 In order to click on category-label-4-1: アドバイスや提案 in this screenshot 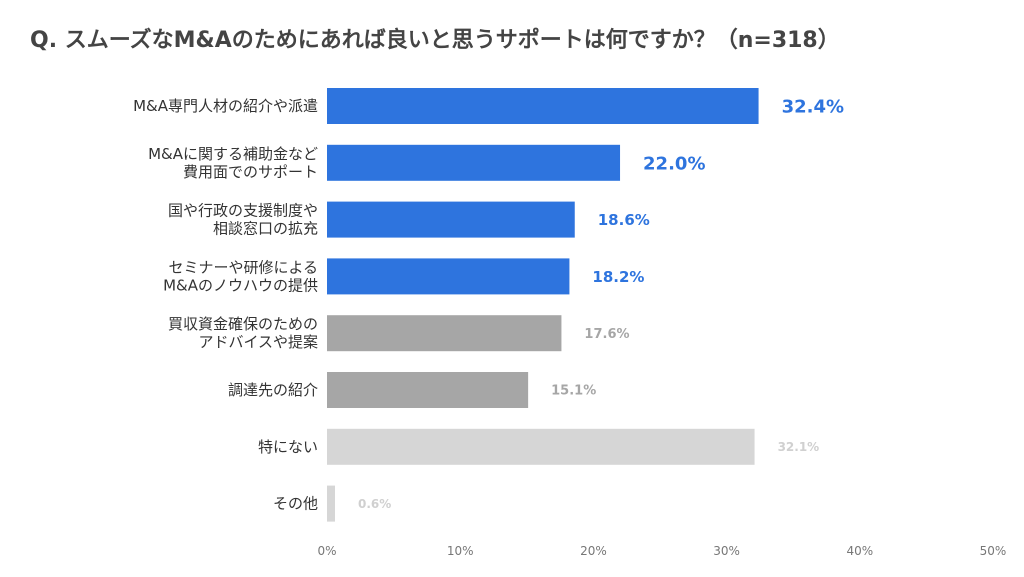, I will do `click(258, 342)`.